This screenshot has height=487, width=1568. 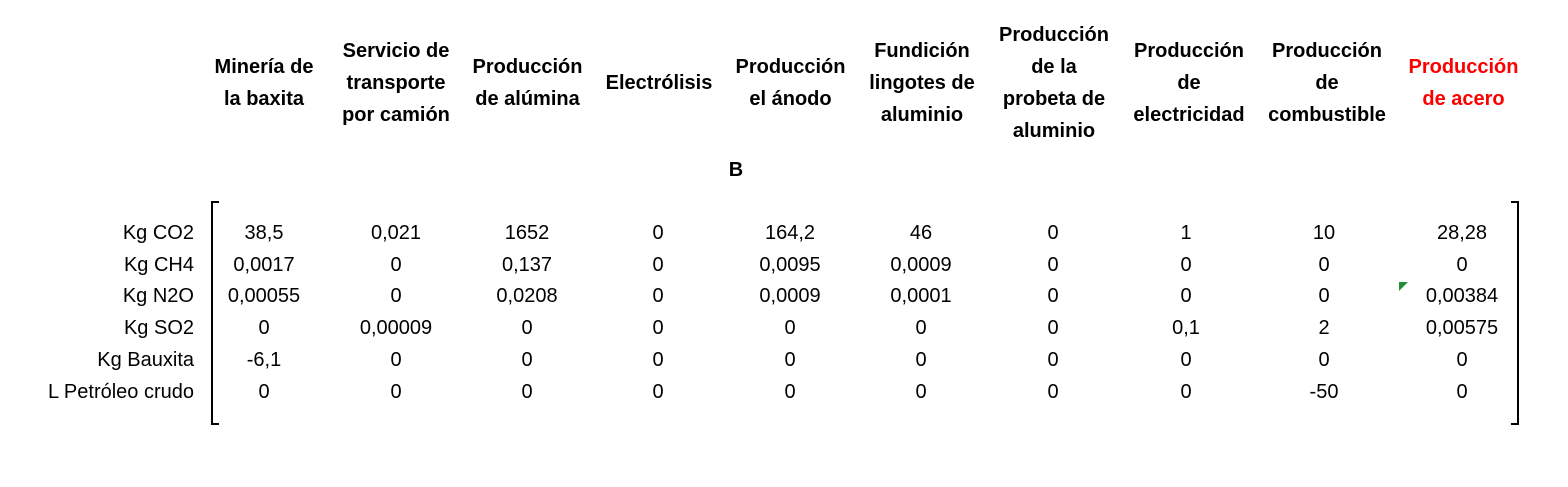 What do you see at coordinates (921, 296) in the screenshot?
I see `matrix-cell: 0,0001` at bounding box center [921, 296].